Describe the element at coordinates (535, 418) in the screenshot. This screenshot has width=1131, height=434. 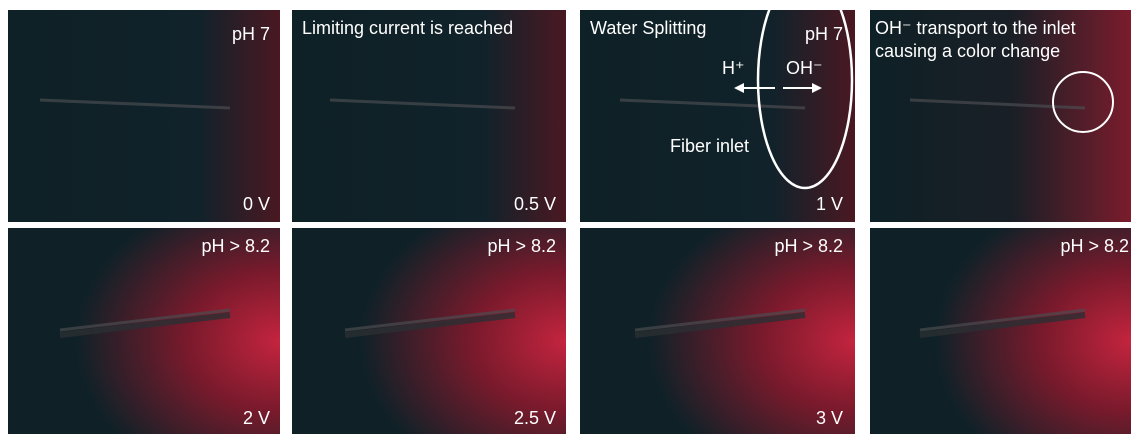
I see `voltage-label: 2.5 V` at that location.